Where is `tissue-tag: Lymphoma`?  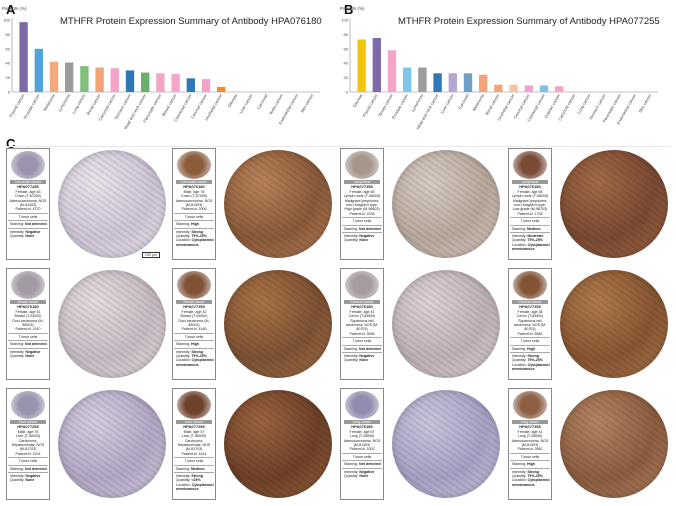
tissue-tag: Lymphoma is located at coordinates (530, 182).